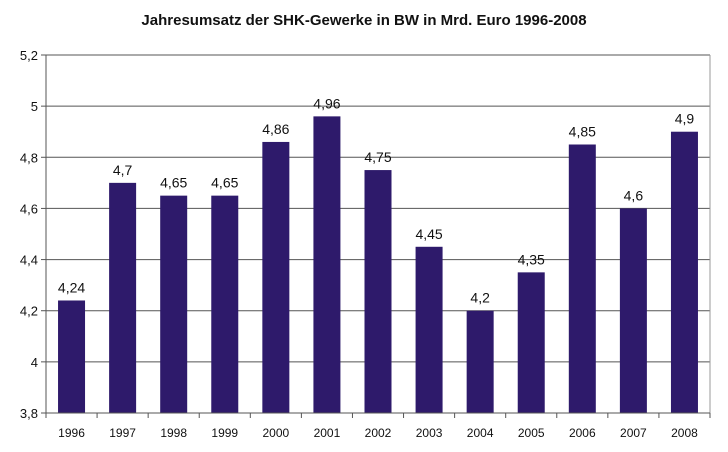  I want to click on x-tick-label: 1999, so click(224, 433).